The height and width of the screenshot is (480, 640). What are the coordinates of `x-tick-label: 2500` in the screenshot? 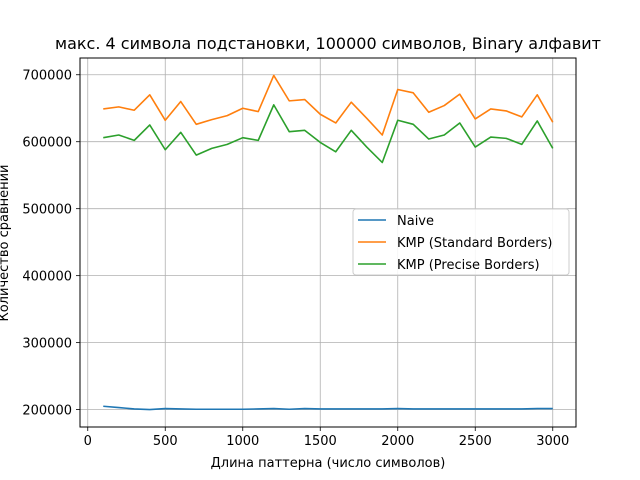 It's located at (475, 441).